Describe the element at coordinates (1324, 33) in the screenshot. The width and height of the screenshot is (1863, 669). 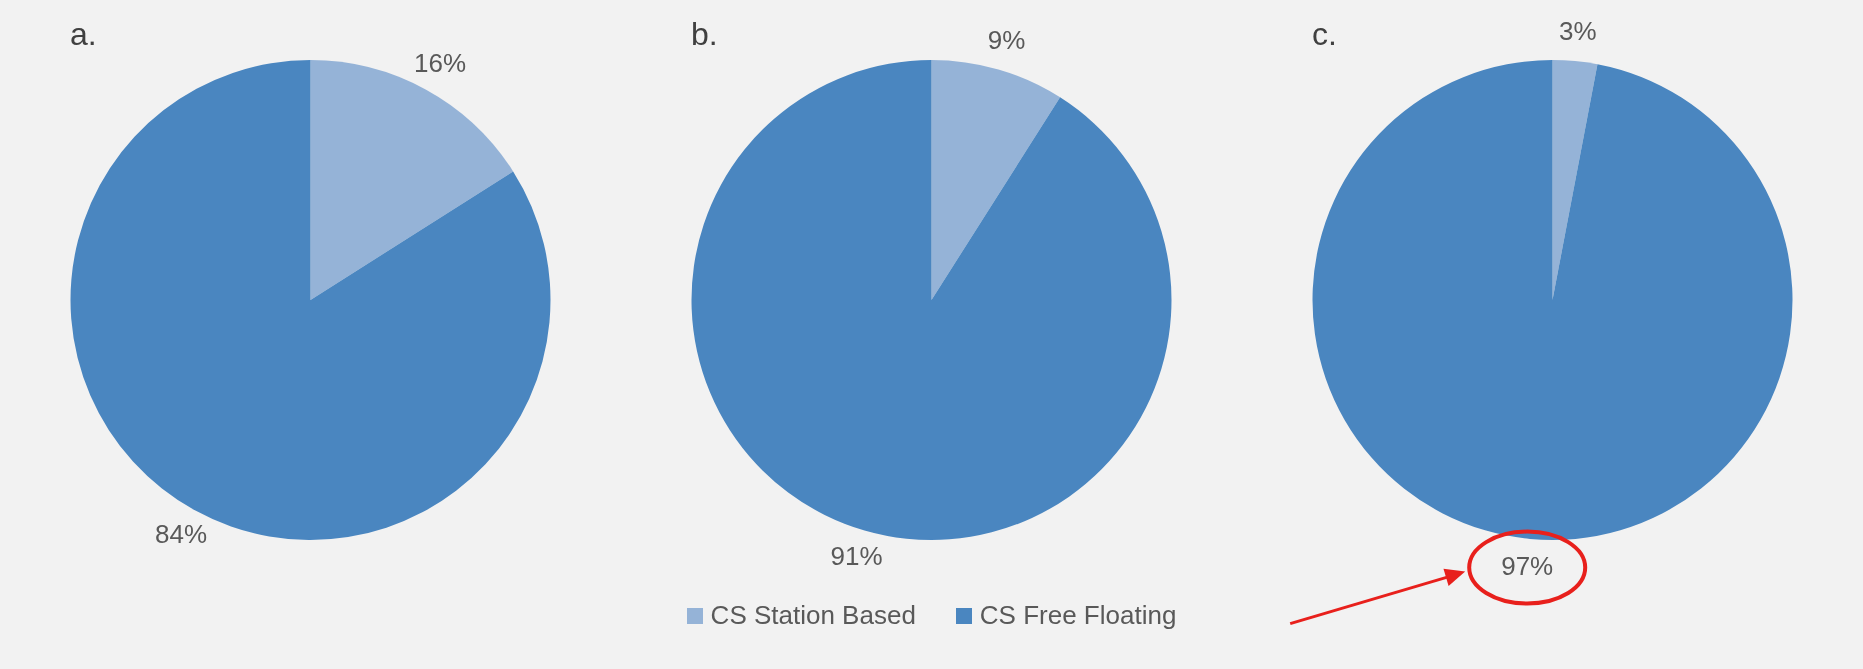
I see `chart-title: c.` at that location.